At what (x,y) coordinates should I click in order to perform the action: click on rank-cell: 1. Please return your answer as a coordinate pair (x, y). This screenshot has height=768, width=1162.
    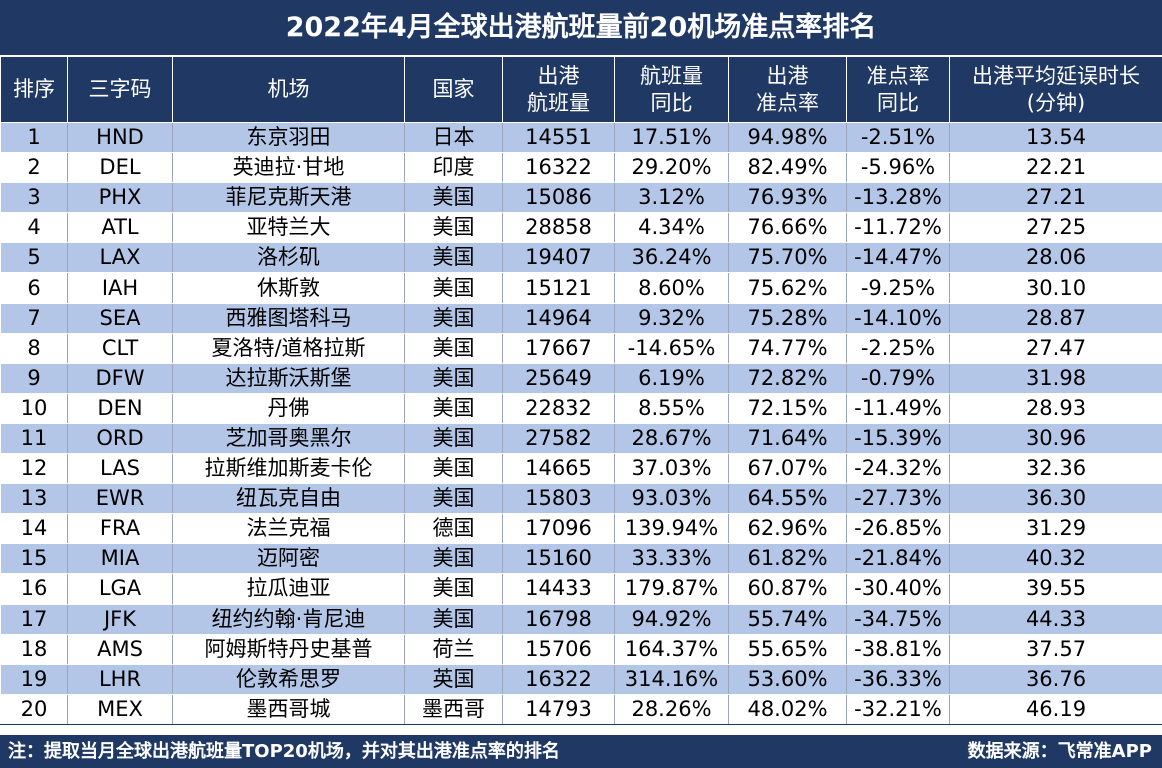
    Looking at the image, I should click on (34, 137).